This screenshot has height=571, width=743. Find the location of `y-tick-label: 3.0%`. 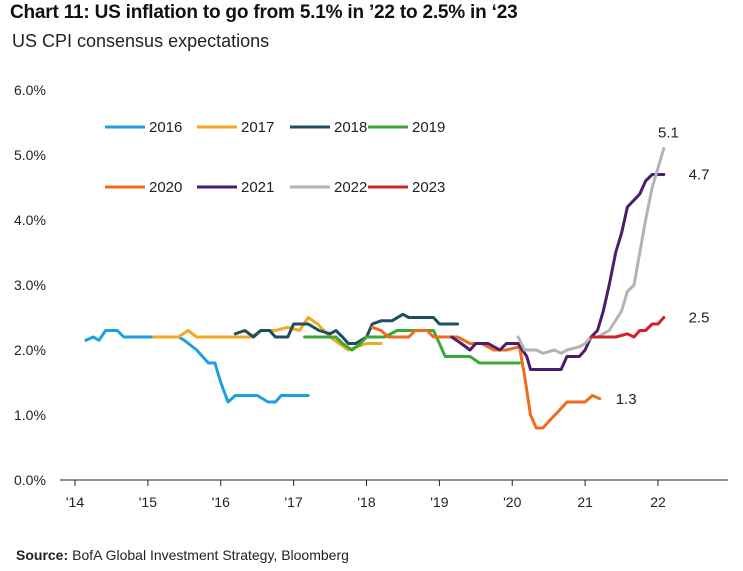

y-tick-label: 3.0% is located at coordinates (30, 285).